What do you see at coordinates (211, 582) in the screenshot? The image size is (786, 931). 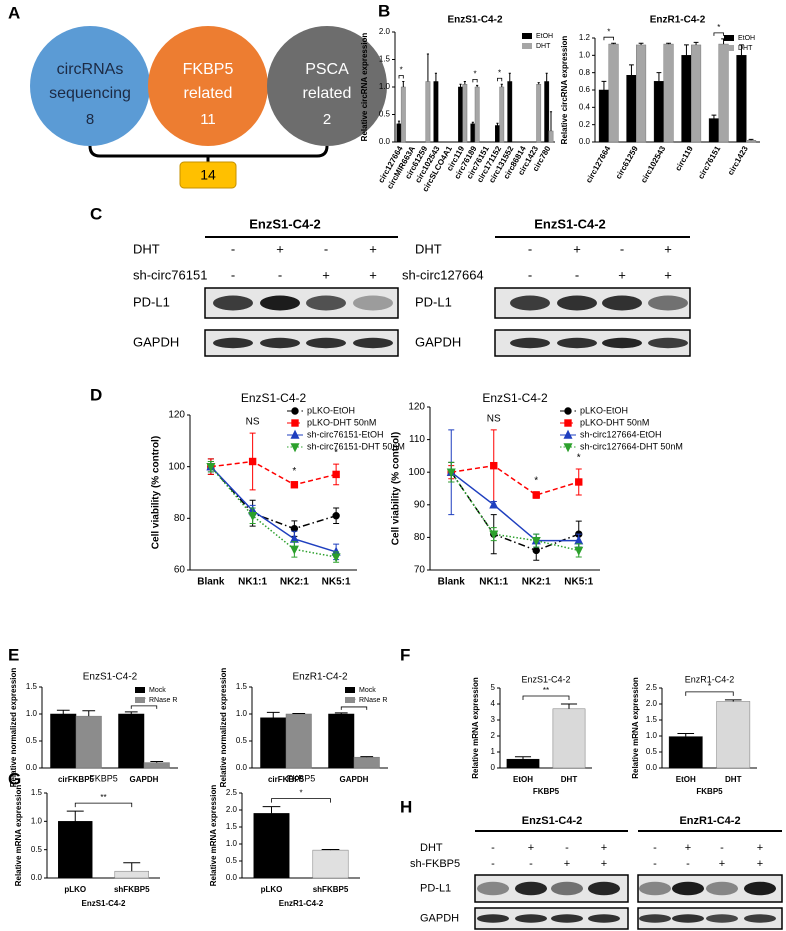 I see `x-tick-label: Blank` at bounding box center [211, 582].